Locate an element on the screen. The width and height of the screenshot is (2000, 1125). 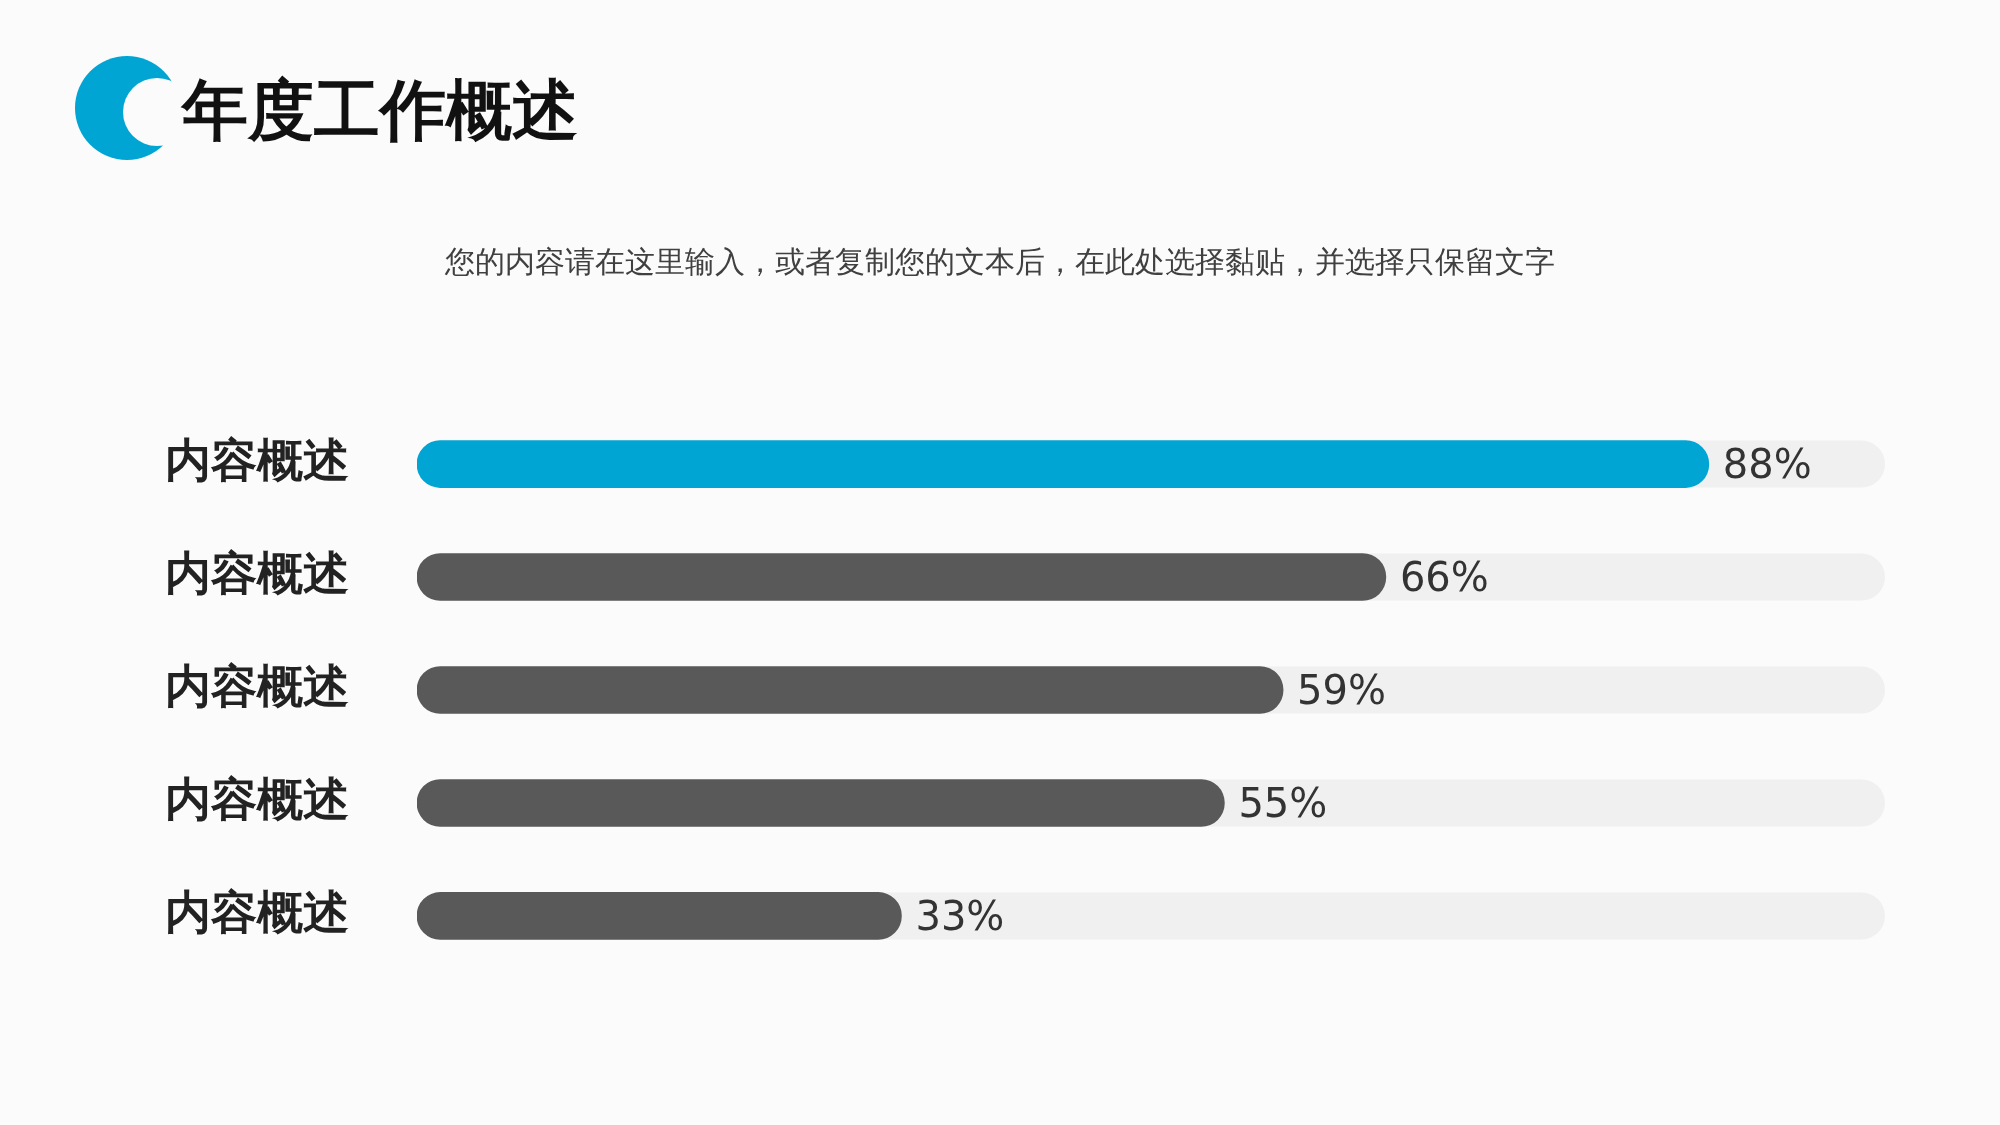
data-label: 59% is located at coordinates (1342, 690).